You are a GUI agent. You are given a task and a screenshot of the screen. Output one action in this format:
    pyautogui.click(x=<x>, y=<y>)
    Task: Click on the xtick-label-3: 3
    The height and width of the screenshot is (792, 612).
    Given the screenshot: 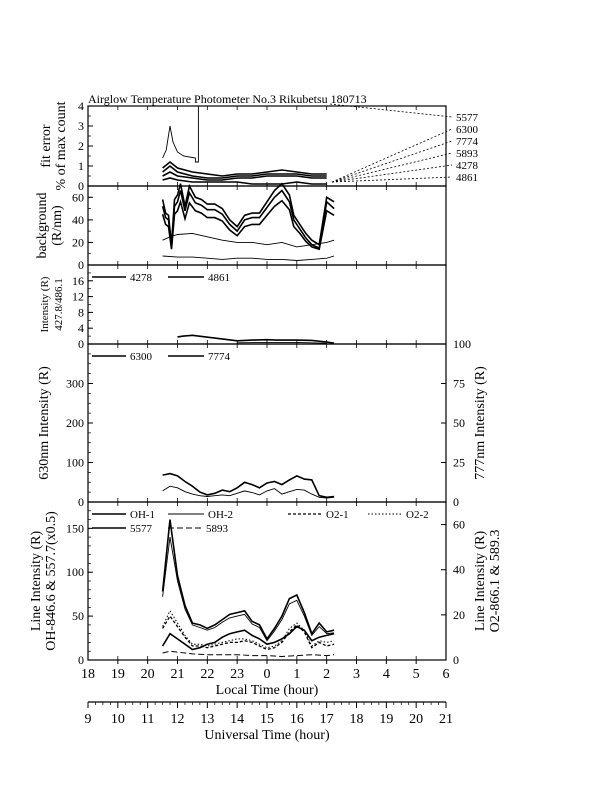 What is the action you would take?
    pyautogui.click(x=356, y=674)
    